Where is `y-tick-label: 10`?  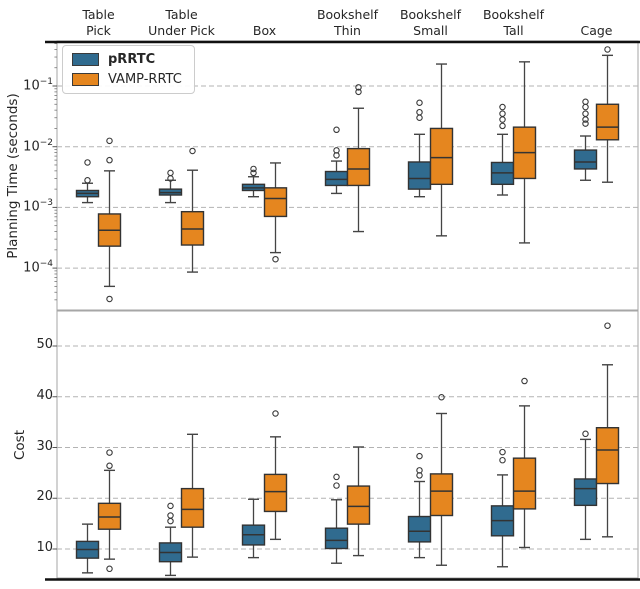
y-tick-label: 10 is located at coordinates (44, 547).